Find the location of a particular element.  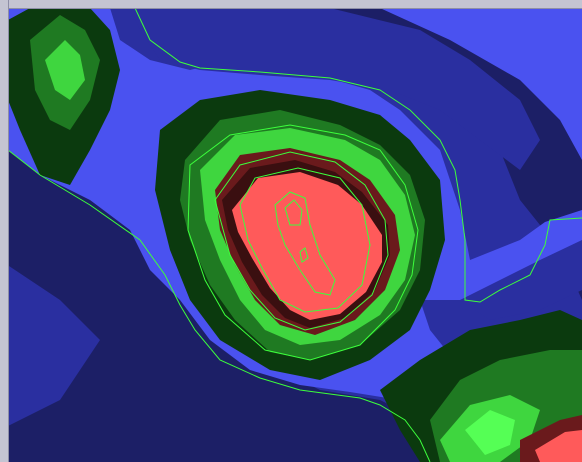

top-left-green-blob is located at coordinates (64, 96).